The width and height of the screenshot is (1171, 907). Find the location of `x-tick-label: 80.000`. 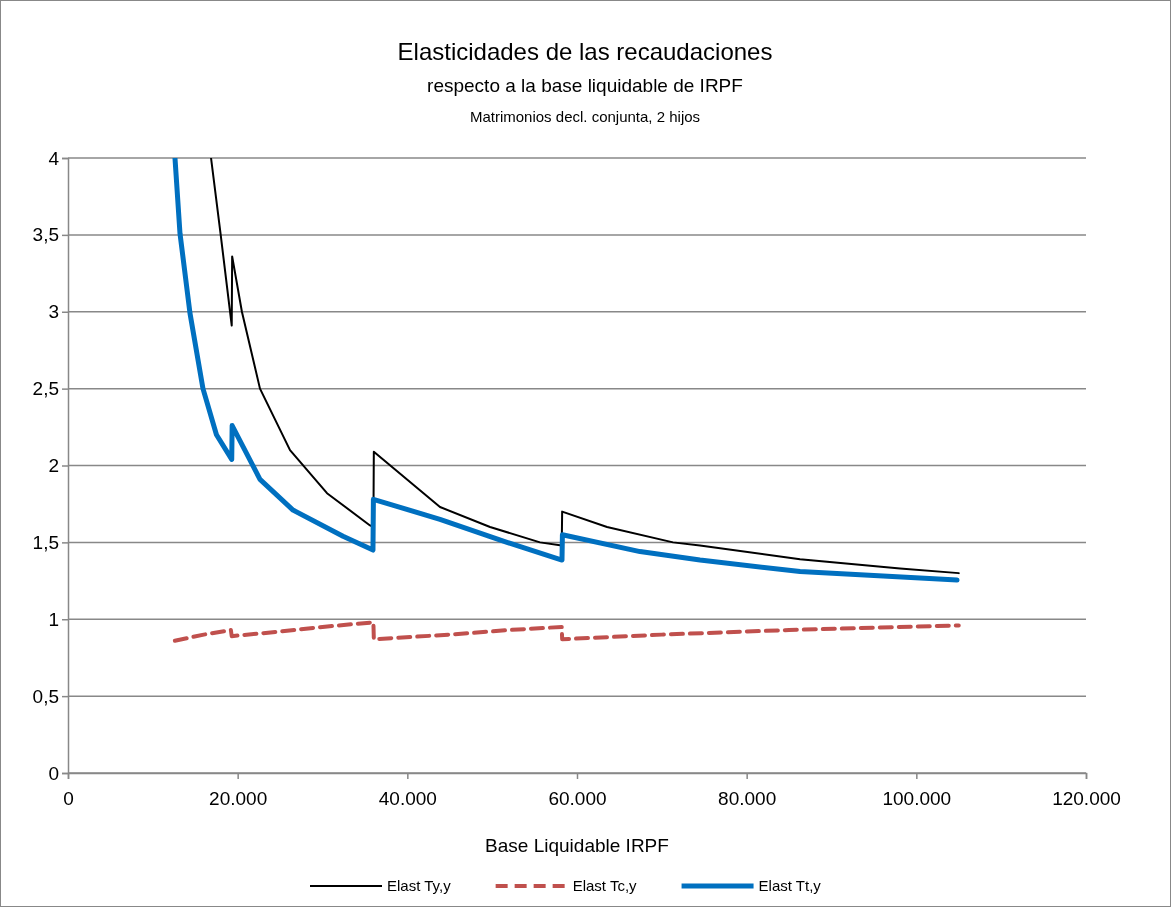

x-tick-label: 80.000 is located at coordinates (747, 798).